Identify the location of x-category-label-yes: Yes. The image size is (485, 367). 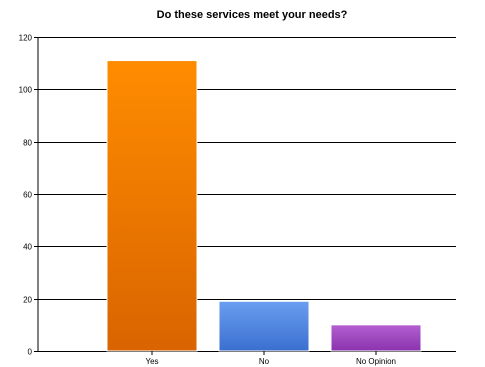
(151, 361).